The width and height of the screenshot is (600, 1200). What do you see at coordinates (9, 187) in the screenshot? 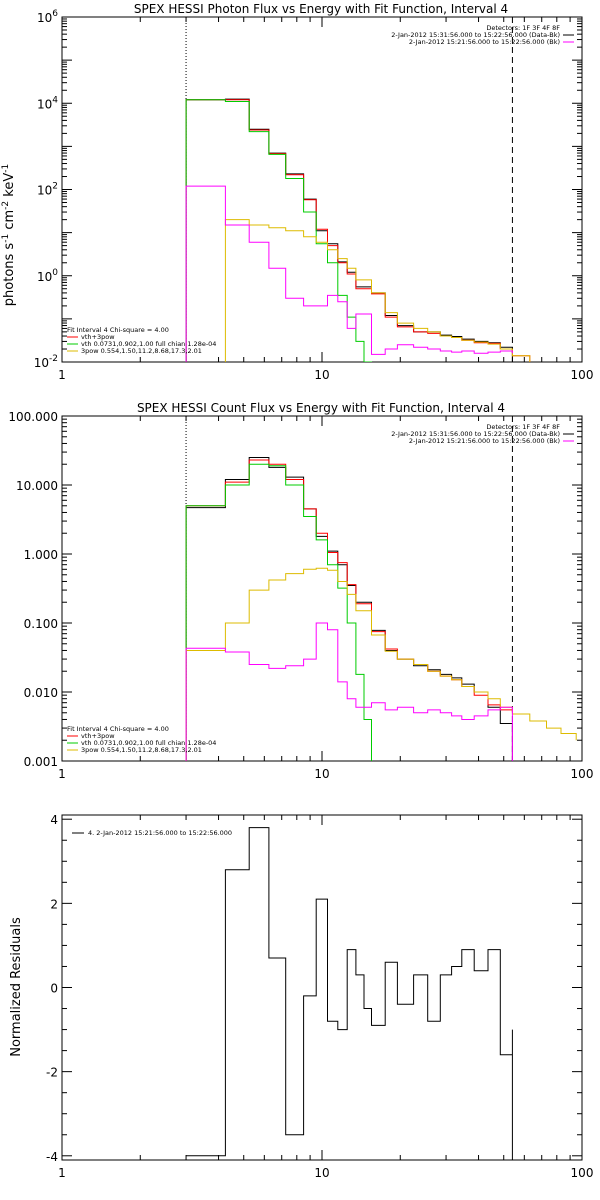
I see `ylabel-part-c: keV` at bounding box center [9, 187].